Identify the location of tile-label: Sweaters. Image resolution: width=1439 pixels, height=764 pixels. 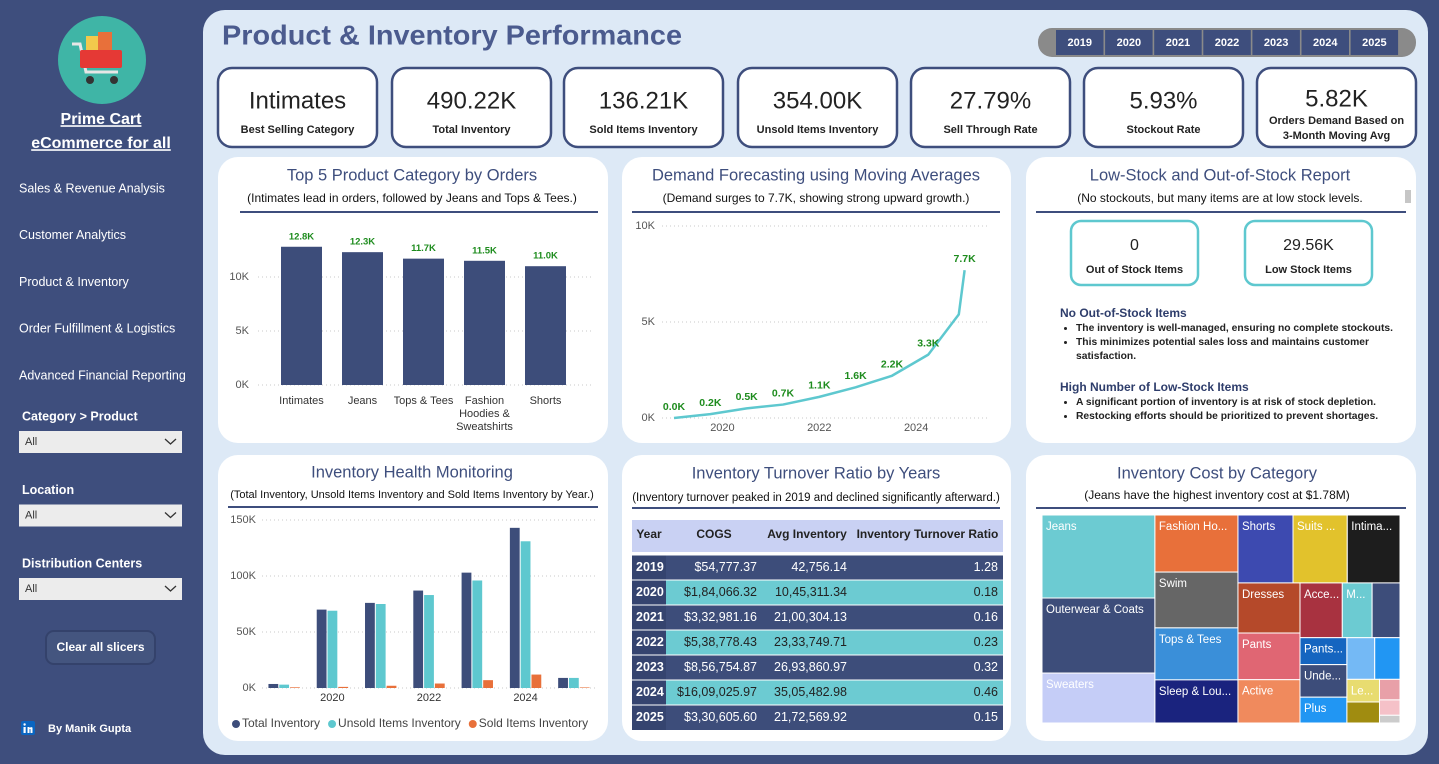
(1070, 685).